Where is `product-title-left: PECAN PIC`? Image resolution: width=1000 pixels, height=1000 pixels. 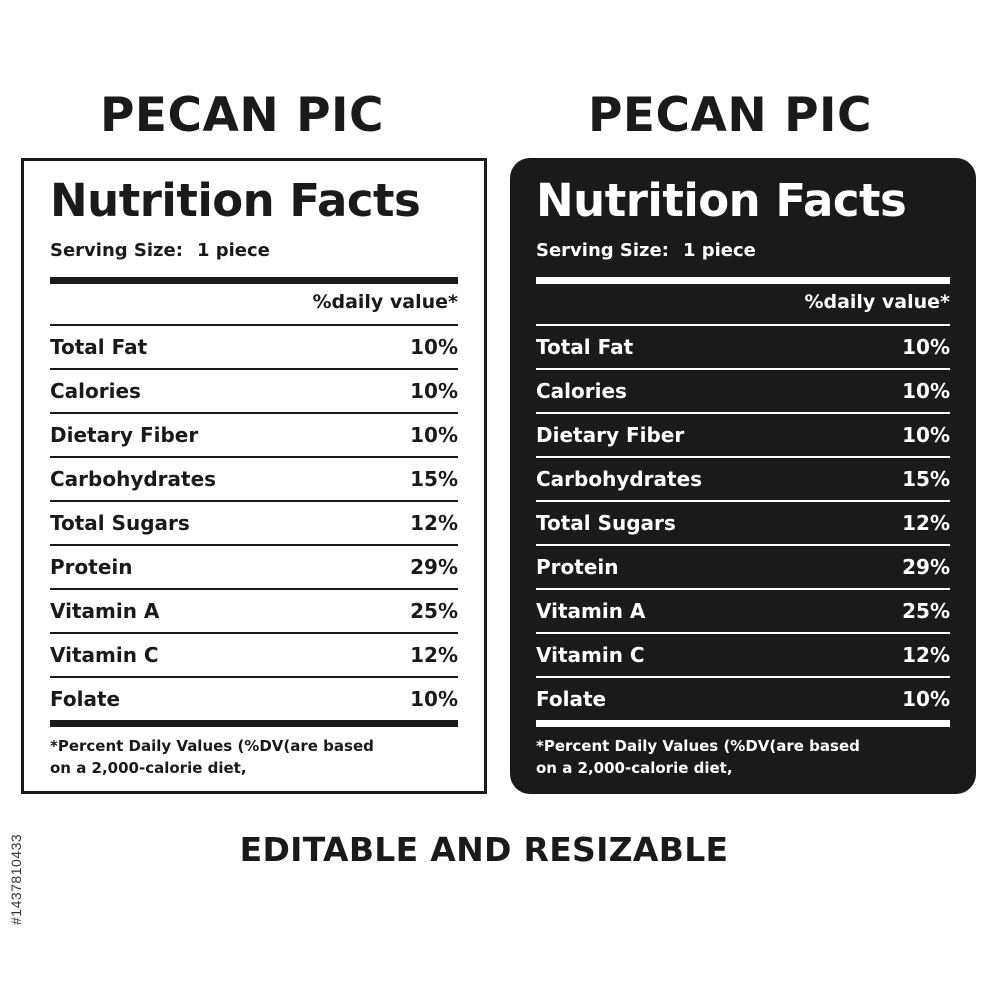
product-title-left: PECAN PIC is located at coordinates (242, 115).